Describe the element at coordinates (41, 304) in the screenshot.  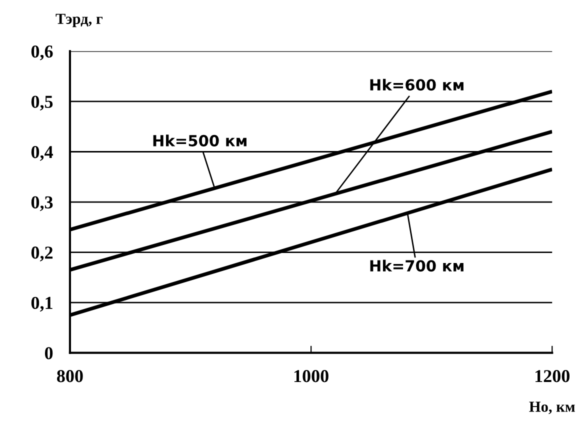
I see `y-tick-label: 0,1` at that location.